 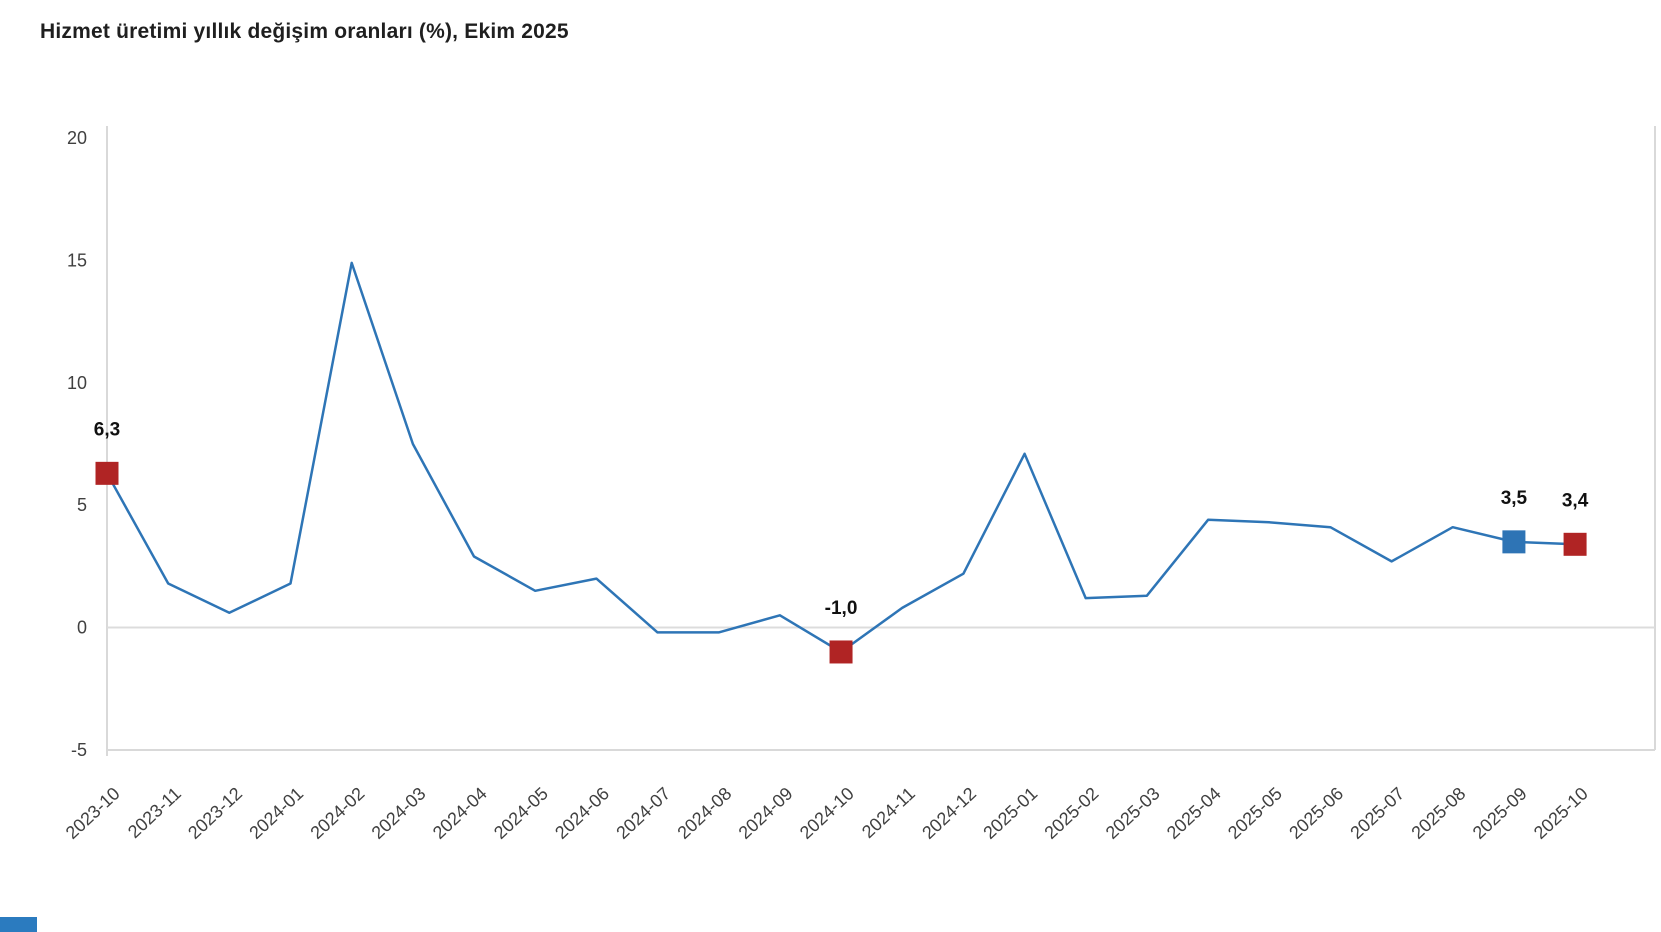 I want to click on x-axis-tick-label: 2025-08, so click(x=1439, y=813).